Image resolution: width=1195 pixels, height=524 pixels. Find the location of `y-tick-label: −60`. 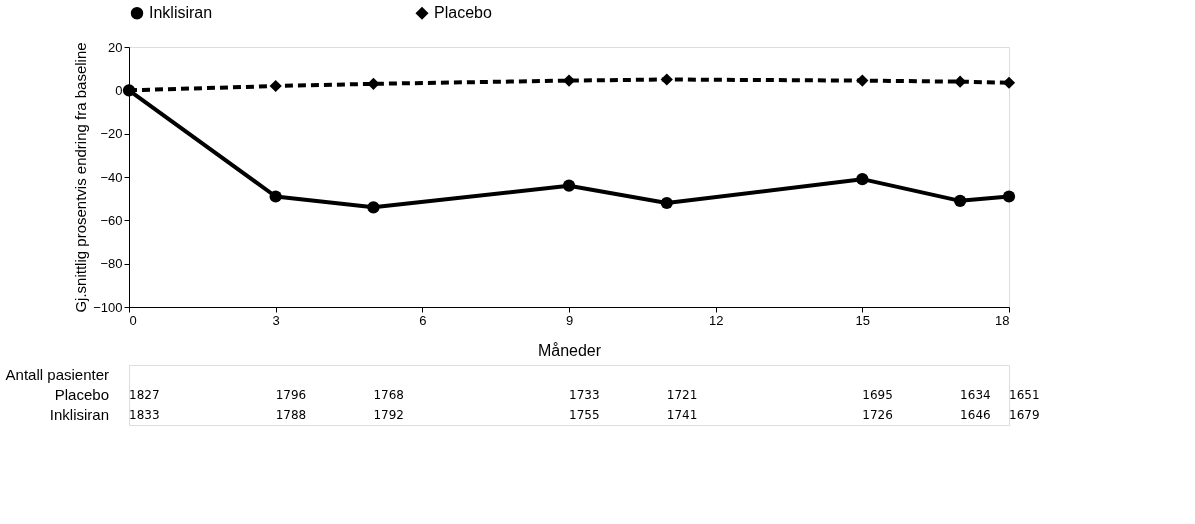

y-tick-label: −60 is located at coordinates (111, 220).